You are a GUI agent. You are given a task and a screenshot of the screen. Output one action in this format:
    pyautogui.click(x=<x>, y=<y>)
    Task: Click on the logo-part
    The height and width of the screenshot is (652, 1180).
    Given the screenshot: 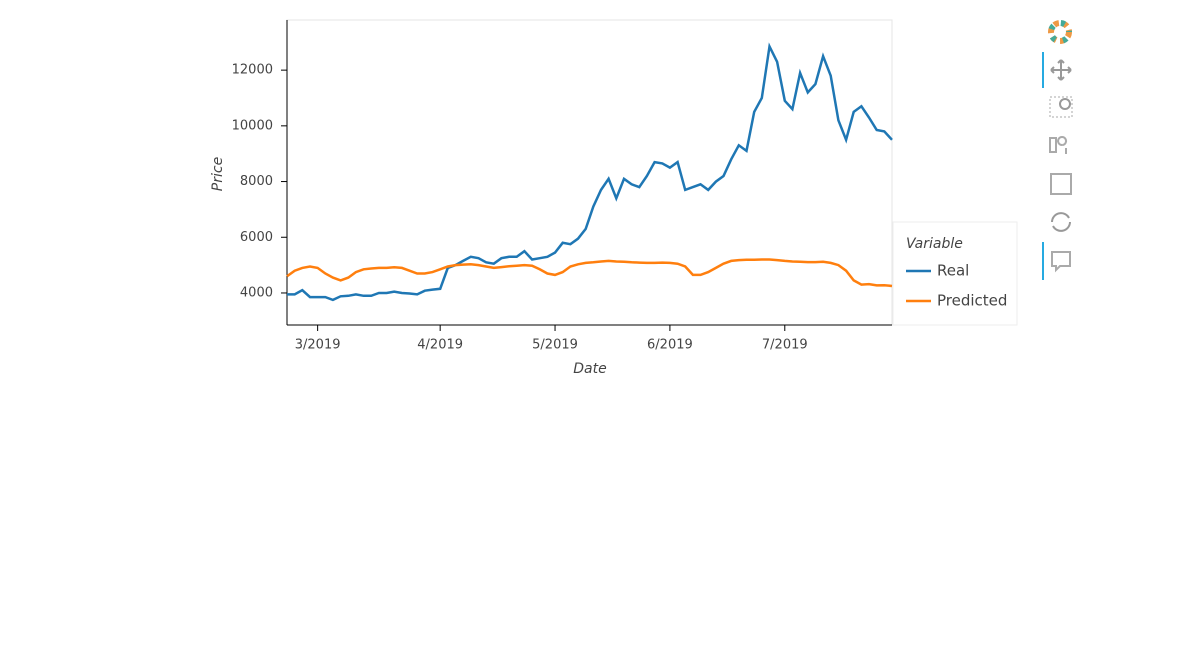 What is the action you would take?
    pyautogui.click(x=1060, y=32)
    